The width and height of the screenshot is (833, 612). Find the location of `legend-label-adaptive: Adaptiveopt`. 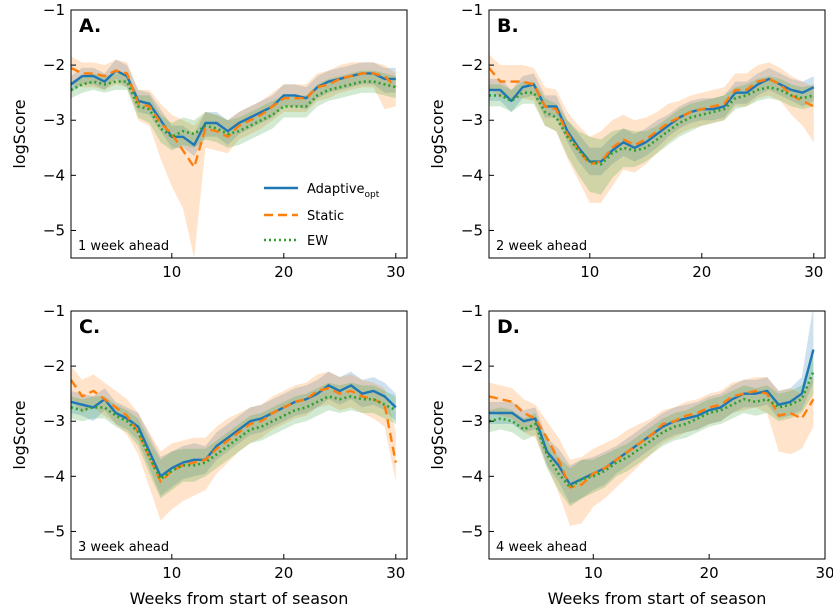

legend-label-adaptive: Adaptiveopt is located at coordinates (343, 191).